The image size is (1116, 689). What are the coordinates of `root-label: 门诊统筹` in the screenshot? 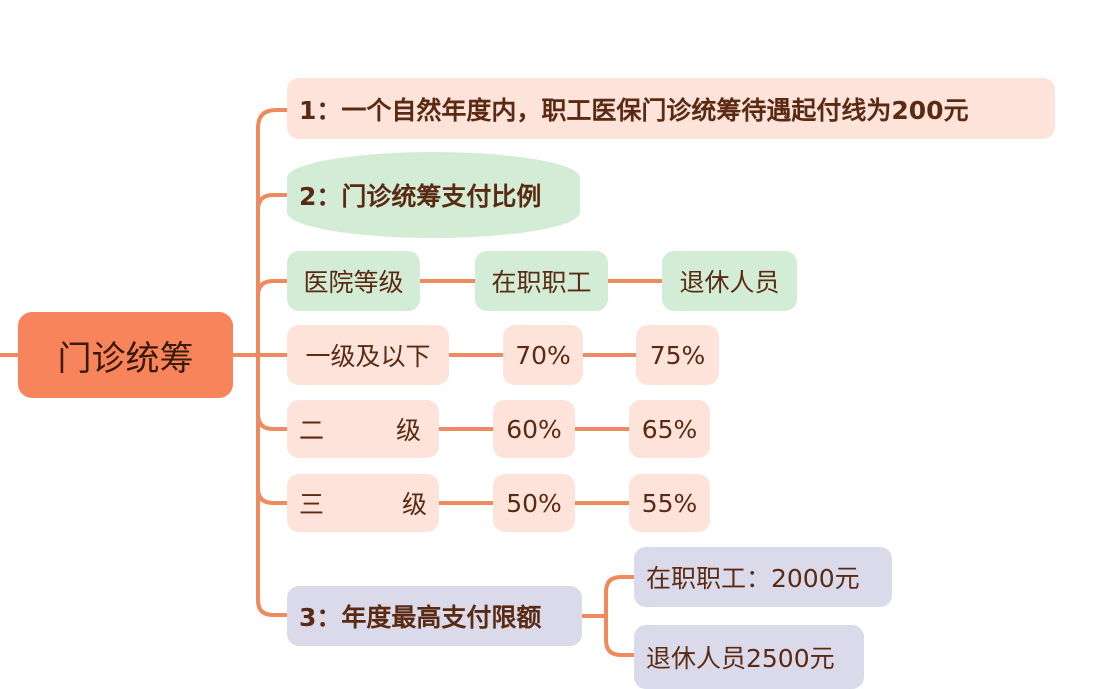 It's located at (125, 358).